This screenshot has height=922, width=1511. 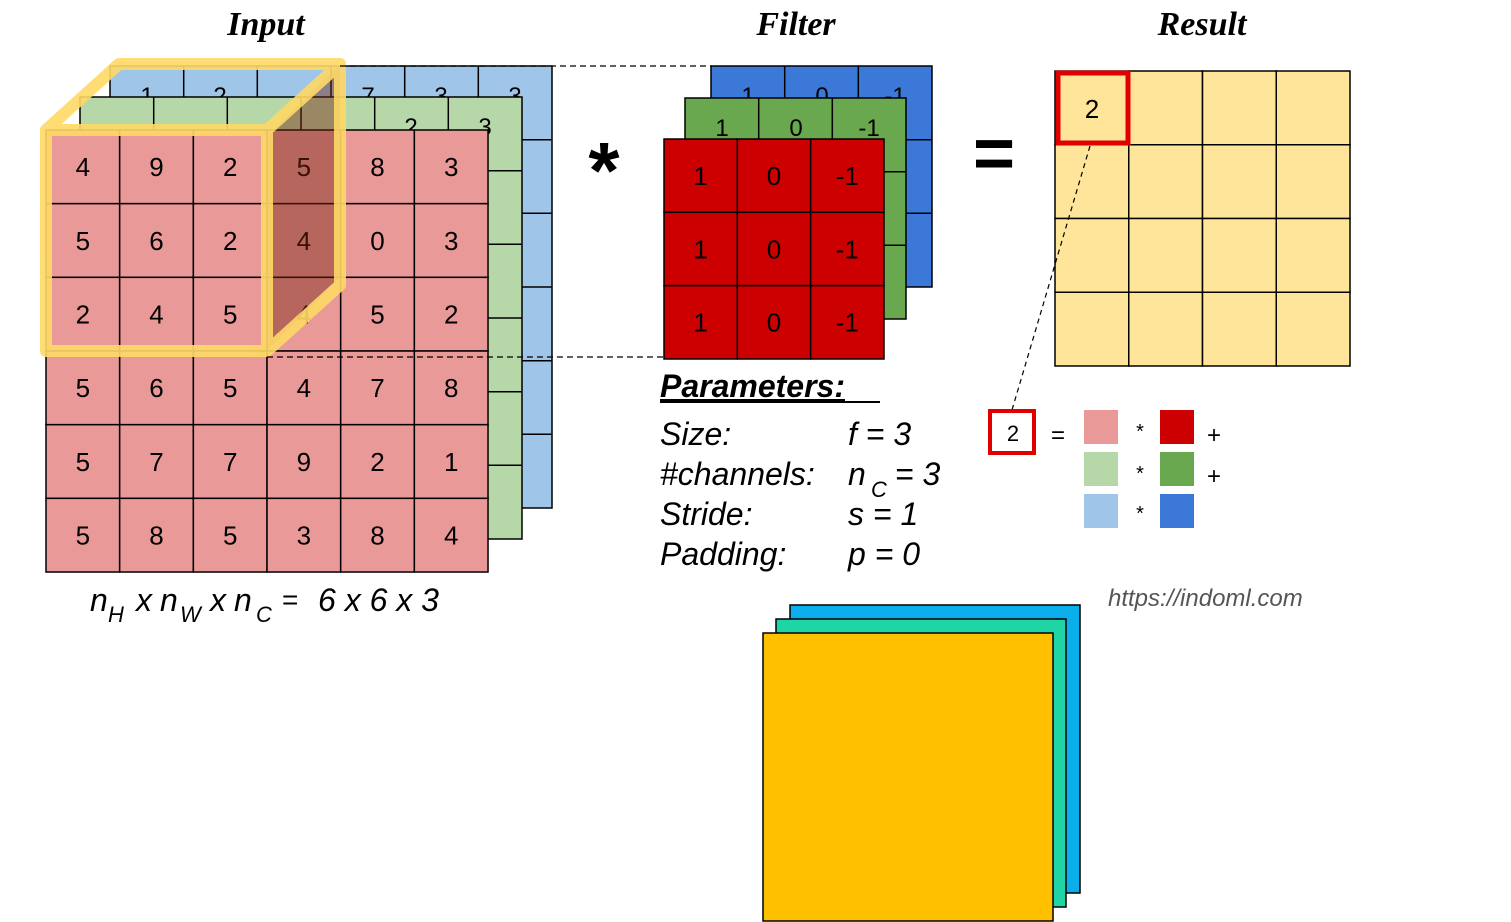 I want to click on result-highlight-box, so click(x=1093, y=108).